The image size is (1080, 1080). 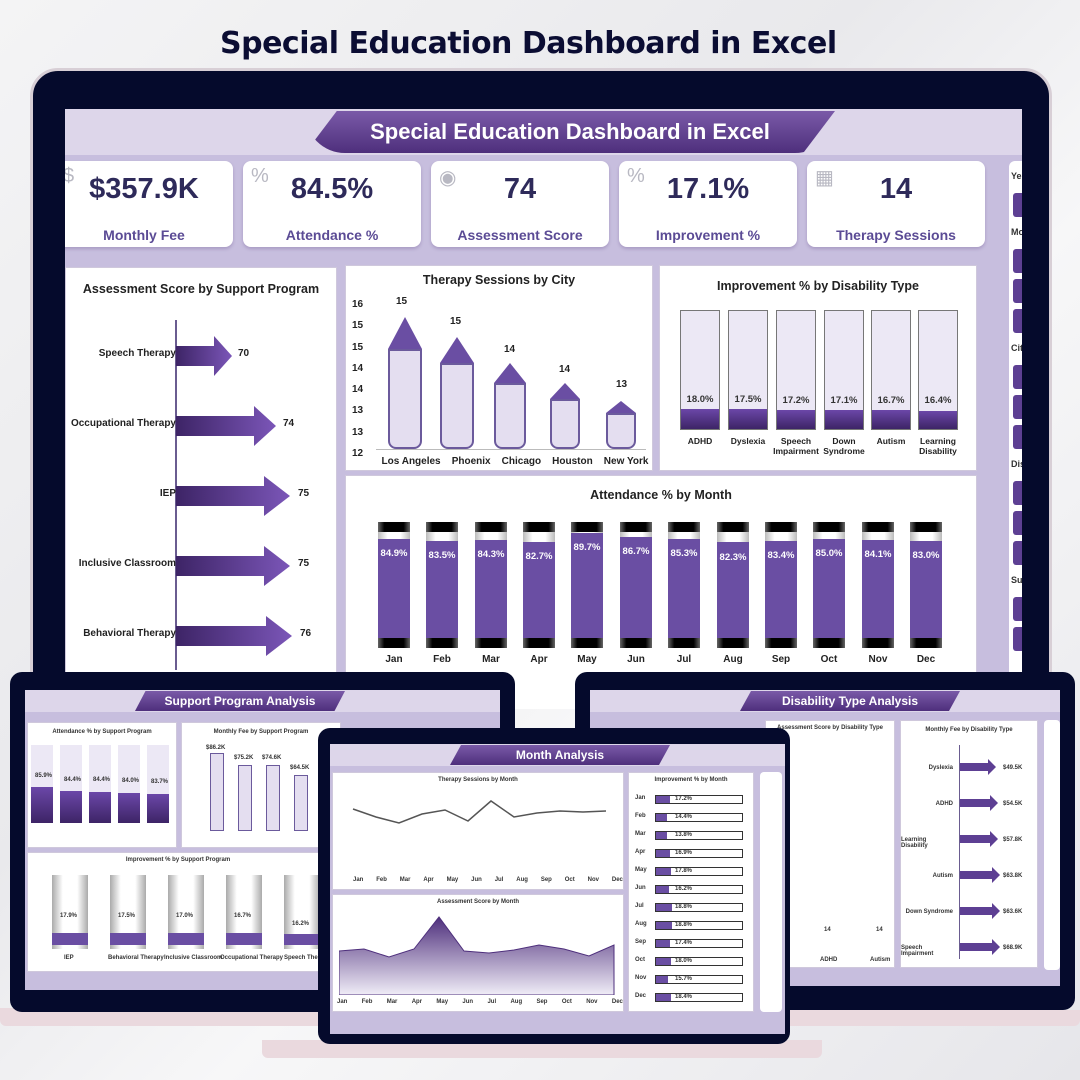 What do you see at coordinates (167, 493) in the screenshot?
I see `category-label: IEP` at bounding box center [167, 493].